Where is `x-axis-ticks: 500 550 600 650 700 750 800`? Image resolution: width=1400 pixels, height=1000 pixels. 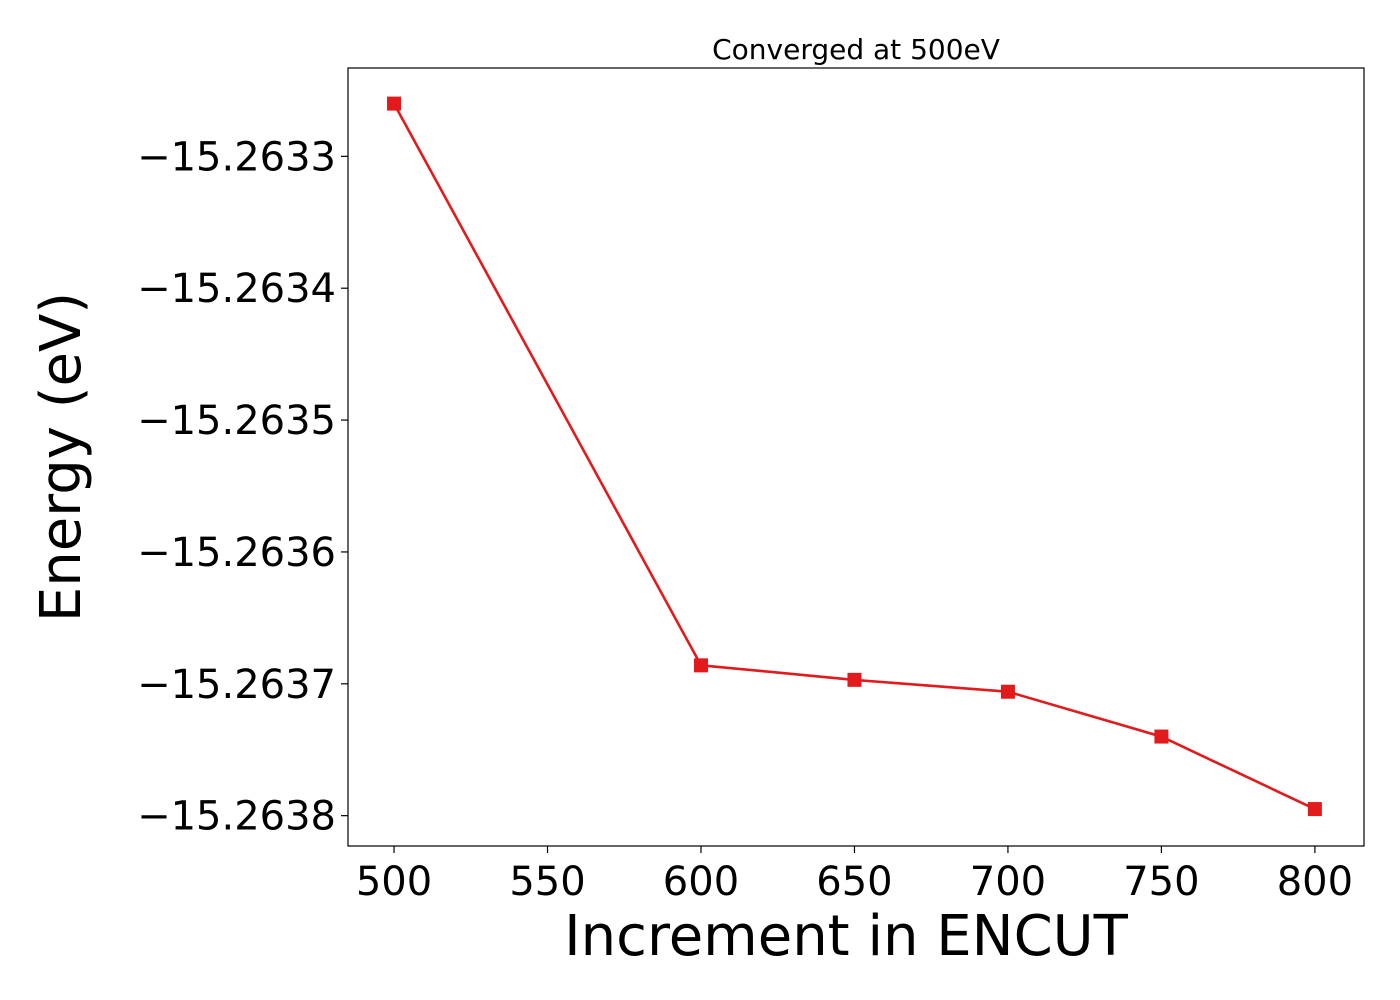
x-axis-ticks: 500 550 600 650 700 750 800 is located at coordinates (854, 875).